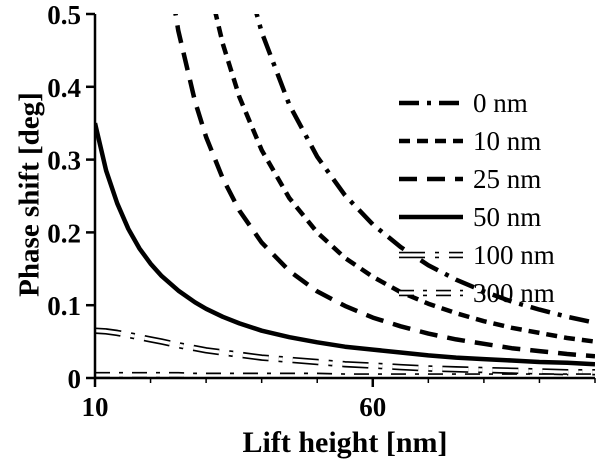 This screenshot has height=475, width=605. Describe the element at coordinates (507, 140) in the screenshot. I see `legend-label: 10 nm` at that location.